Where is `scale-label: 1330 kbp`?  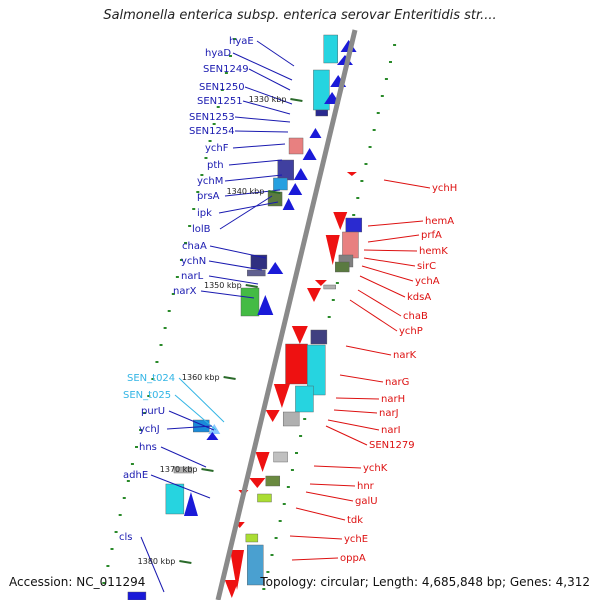 scale-label: 1330 kbp is located at coordinates (268, 99).